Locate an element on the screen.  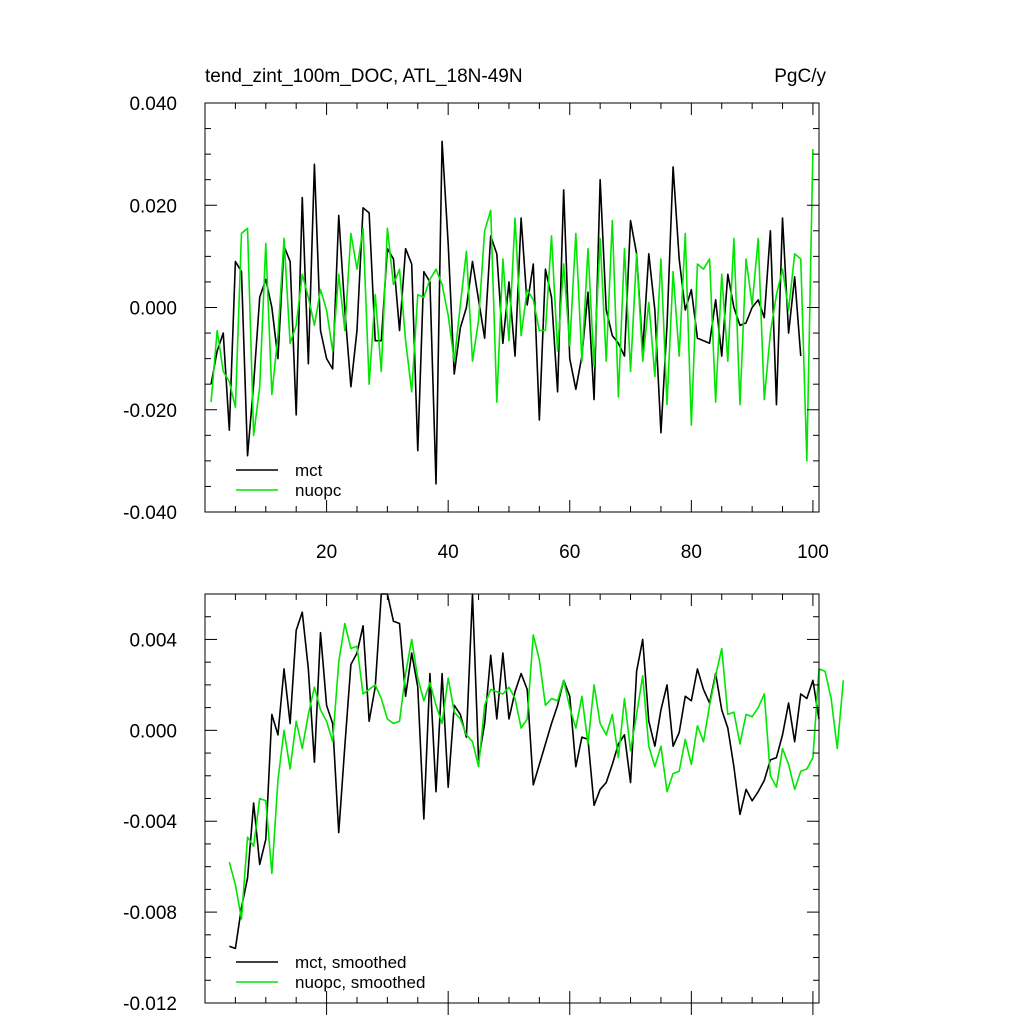
x-tick-label: 100 is located at coordinates (813, 552).